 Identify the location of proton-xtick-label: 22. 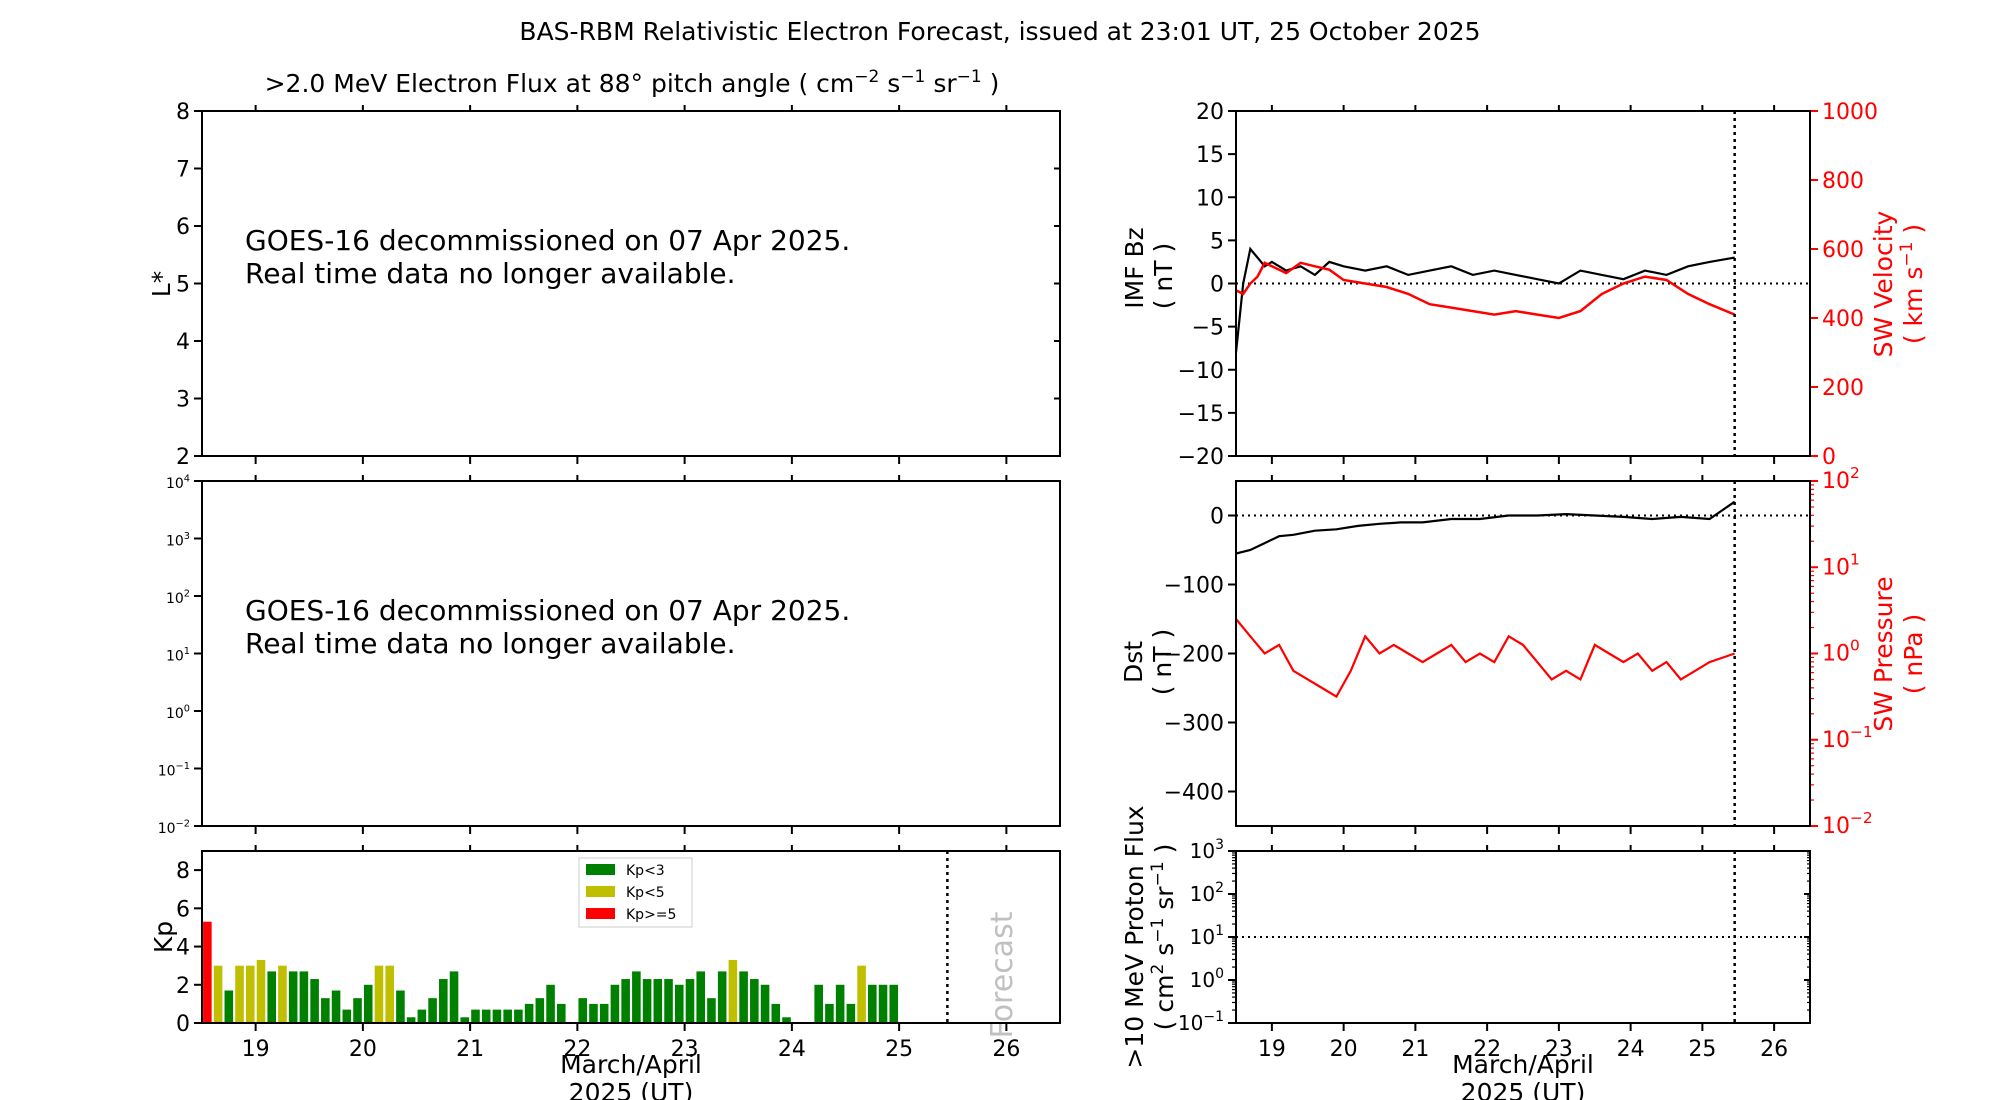
(1487, 1049).